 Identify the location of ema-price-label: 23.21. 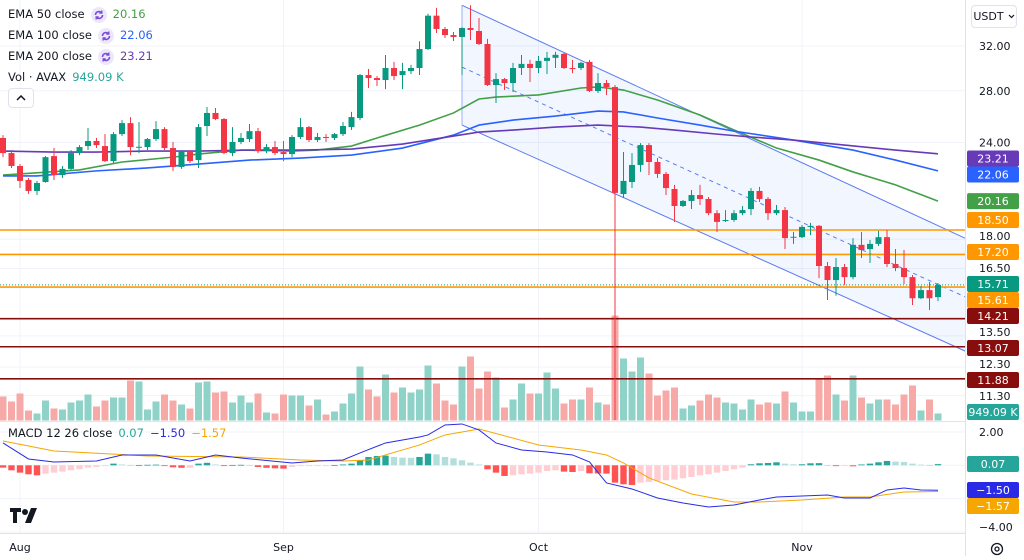
(993, 158).